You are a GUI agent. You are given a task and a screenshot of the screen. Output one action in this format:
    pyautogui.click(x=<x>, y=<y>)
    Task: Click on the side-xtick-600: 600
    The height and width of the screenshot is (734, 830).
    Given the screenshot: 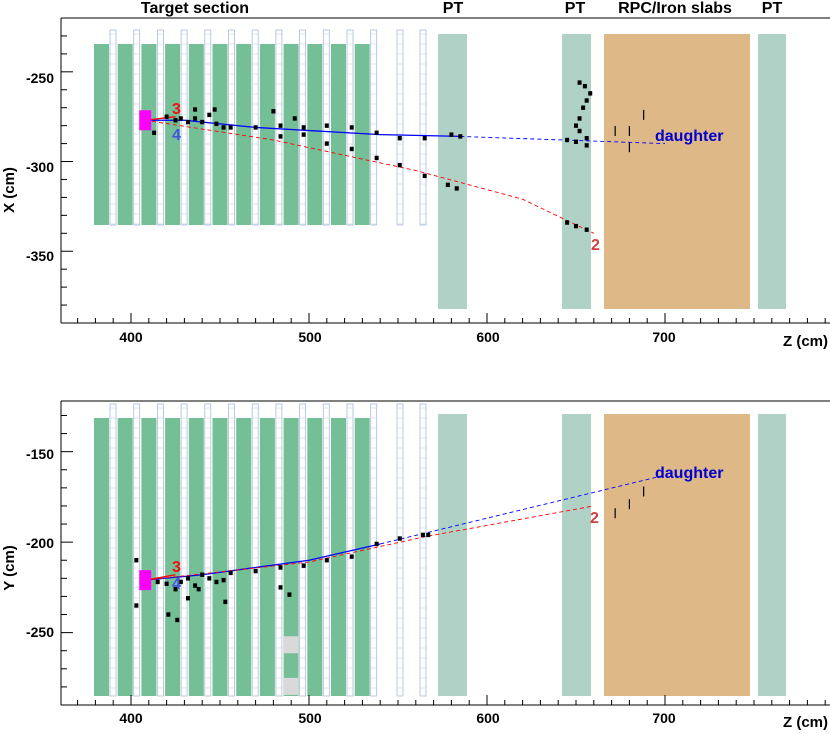 What is the action you would take?
    pyautogui.click(x=488, y=718)
    